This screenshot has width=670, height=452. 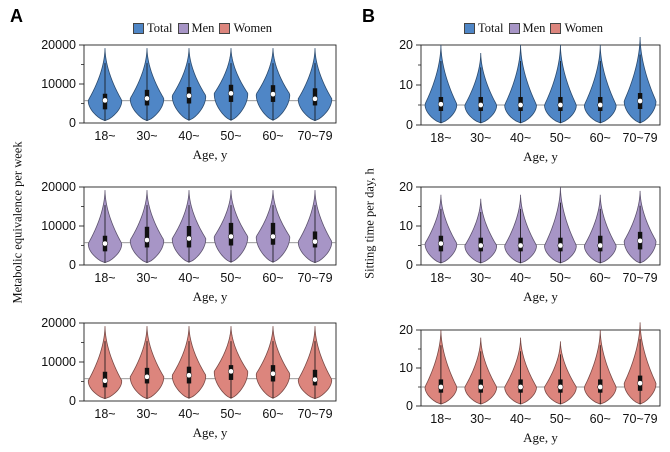 What do you see at coordinates (16, 16) in the screenshot?
I see `panel-a-label: A` at bounding box center [16, 16].